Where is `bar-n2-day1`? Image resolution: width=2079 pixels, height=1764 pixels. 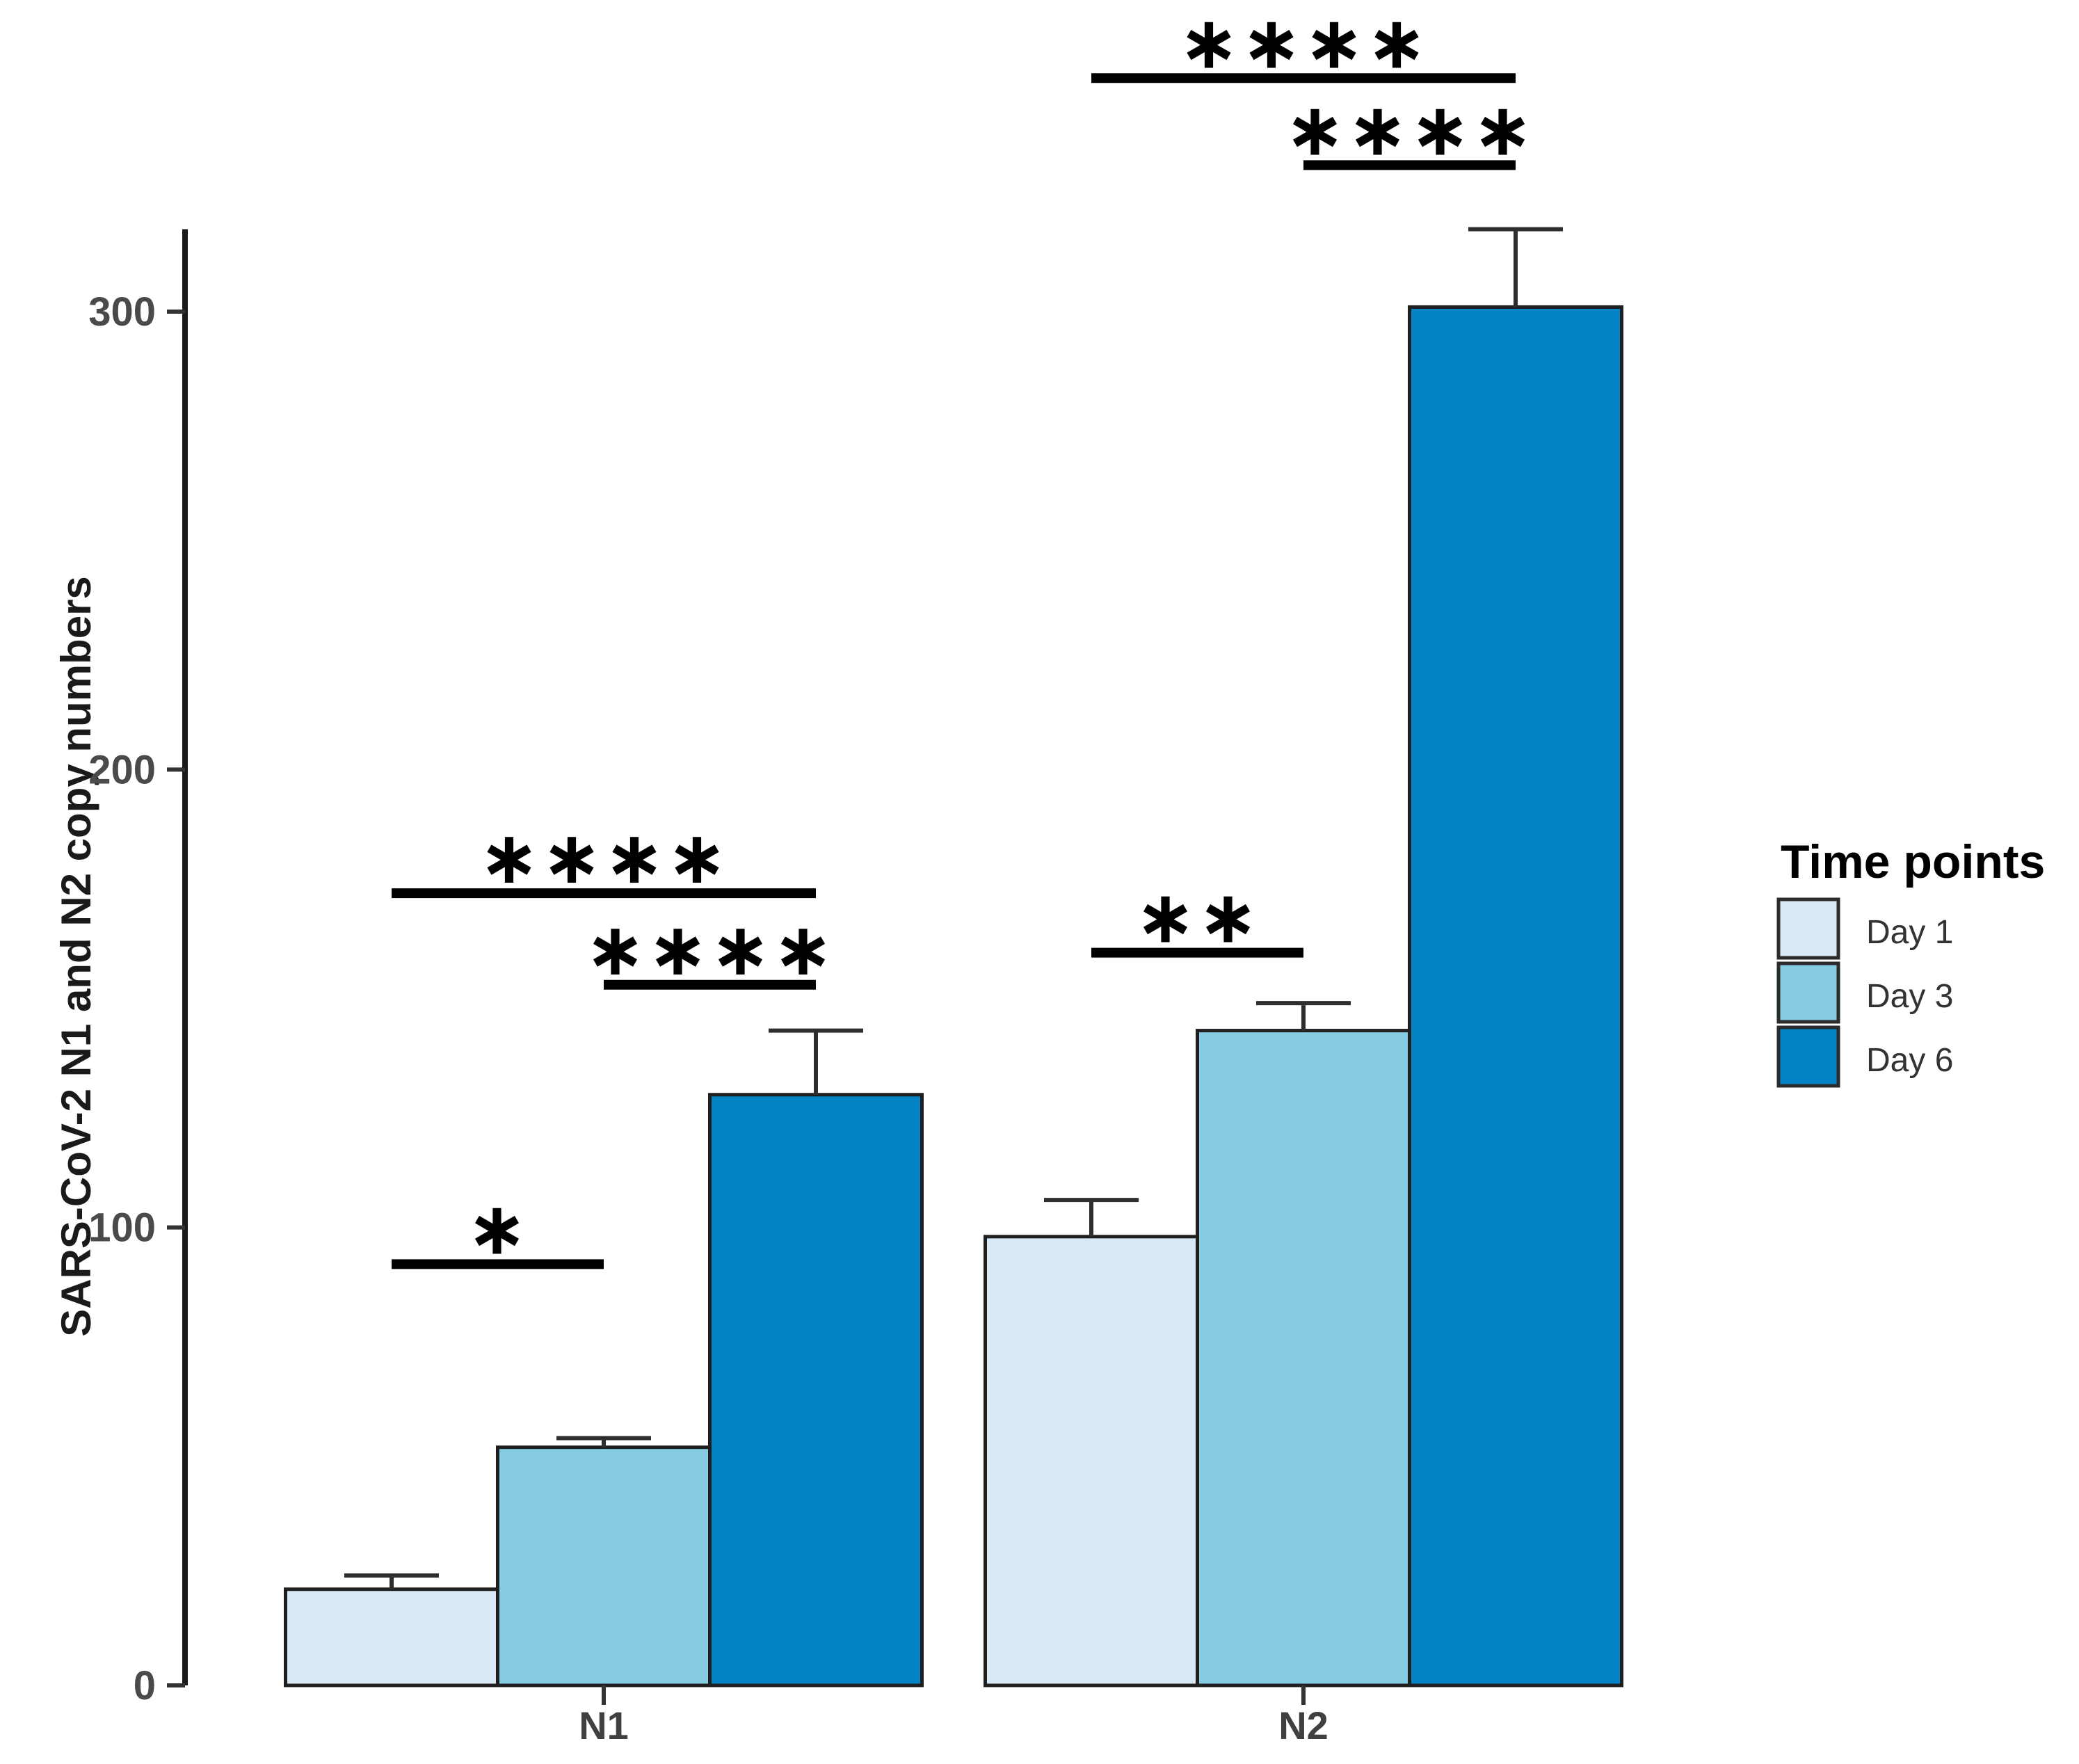
bar-n2-day1 is located at coordinates (1091, 1461).